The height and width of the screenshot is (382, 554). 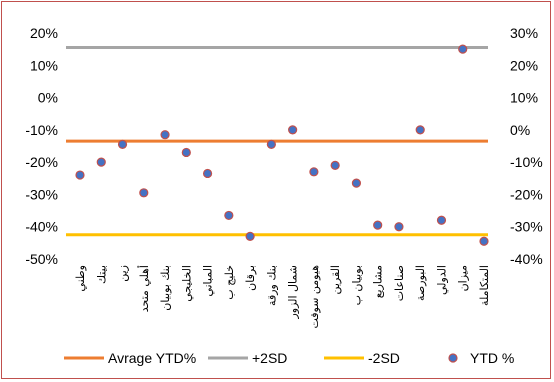 What do you see at coordinates (526, 259) in the screenshot?
I see `right-axis-tick-label: -40%` at bounding box center [526, 259].